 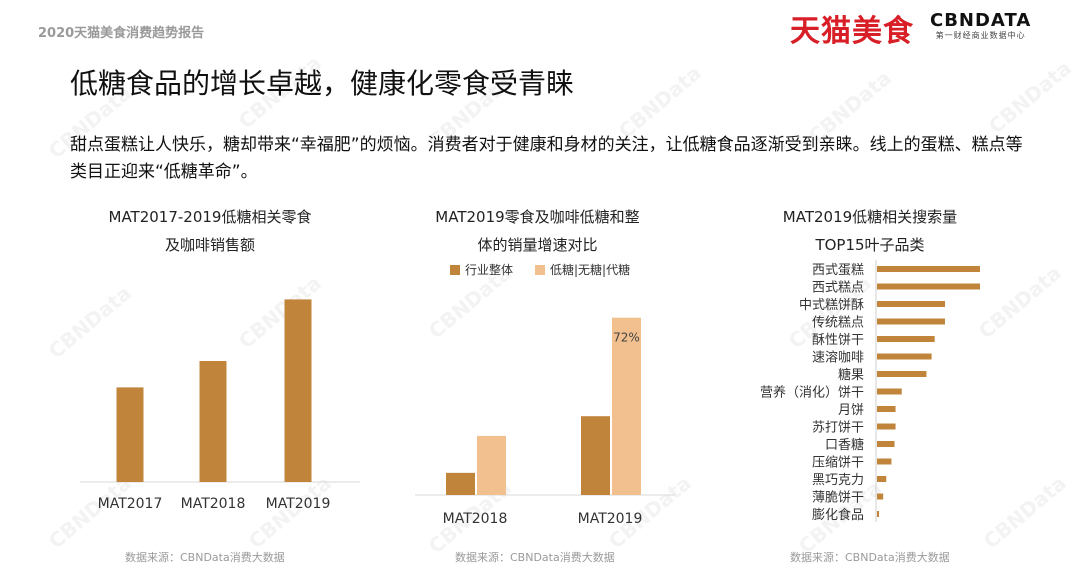 What do you see at coordinates (838, 340) in the screenshot?
I see `chart3-tick-label: 酥性饼干` at bounding box center [838, 340].